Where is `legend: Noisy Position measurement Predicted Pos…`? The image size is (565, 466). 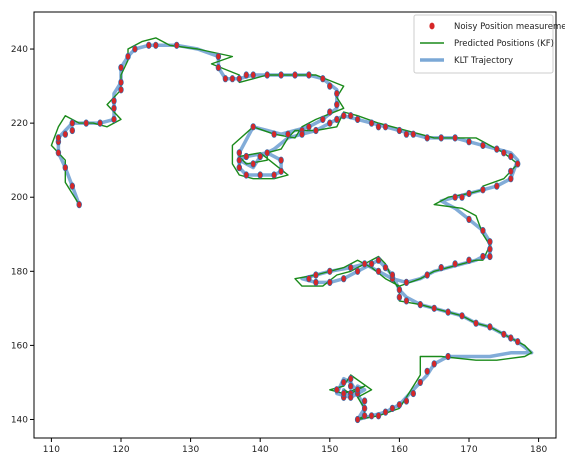 legend: Noisy Position measurement Predicted Pos… is located at coordinates (489, 44).